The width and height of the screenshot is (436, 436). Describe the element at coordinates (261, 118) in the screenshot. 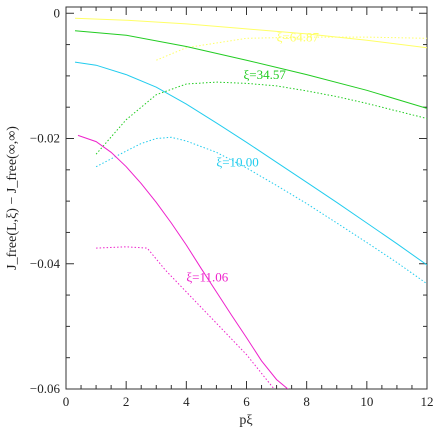

I see `series-1-dotted-line` at that location.